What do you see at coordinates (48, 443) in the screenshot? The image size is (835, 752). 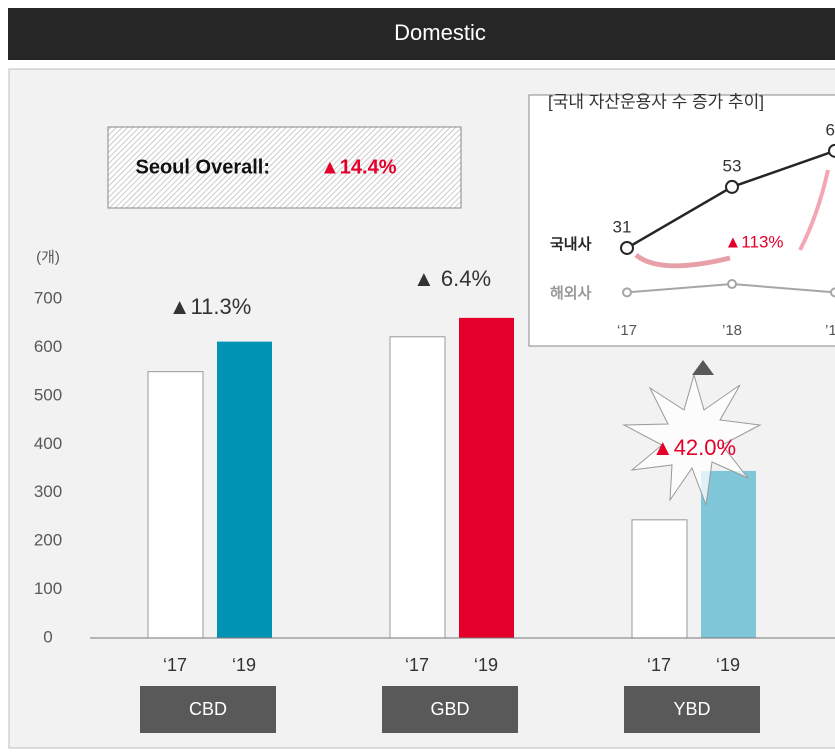 I see `y-tick-label: 400` at bounding box center [48, 443].